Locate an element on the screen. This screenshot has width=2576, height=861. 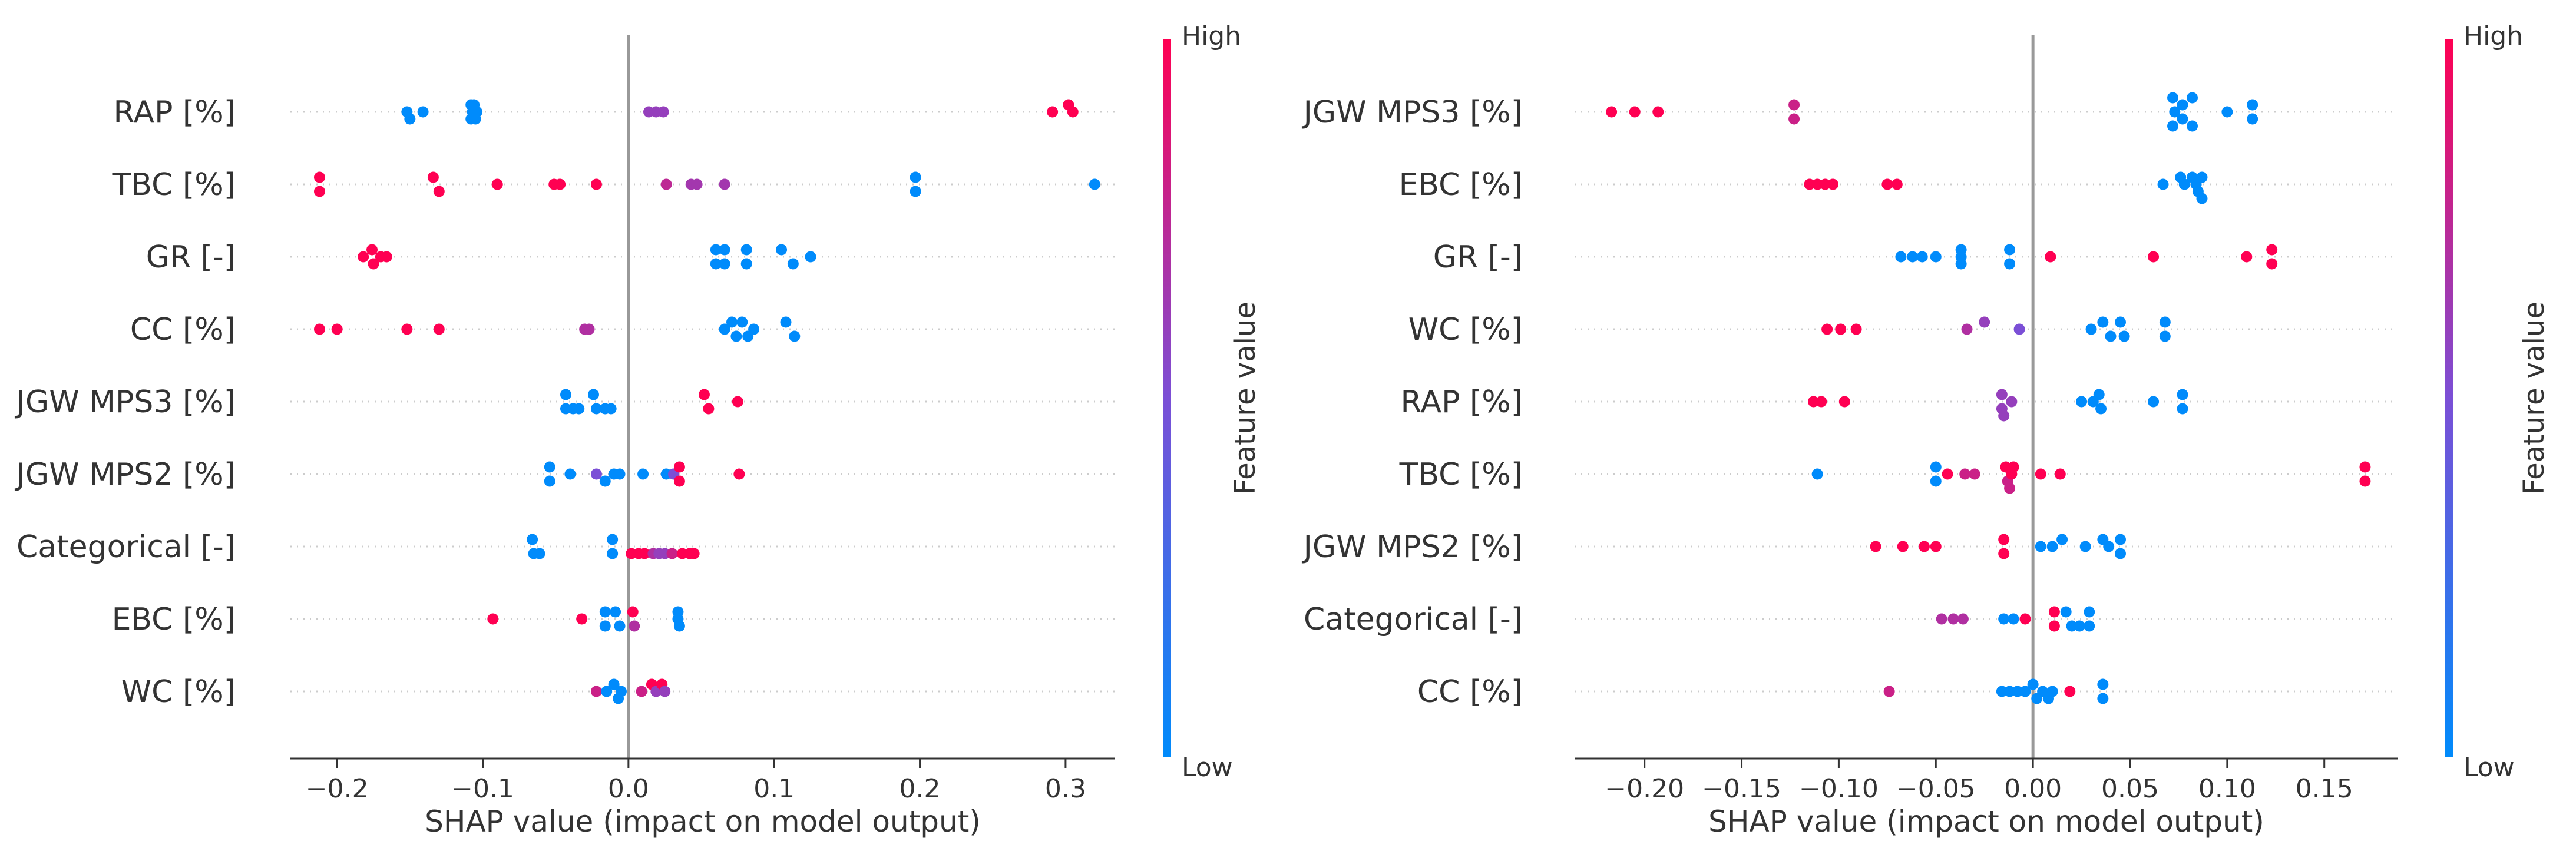
colorbar is located at coordinates (2449, 398).